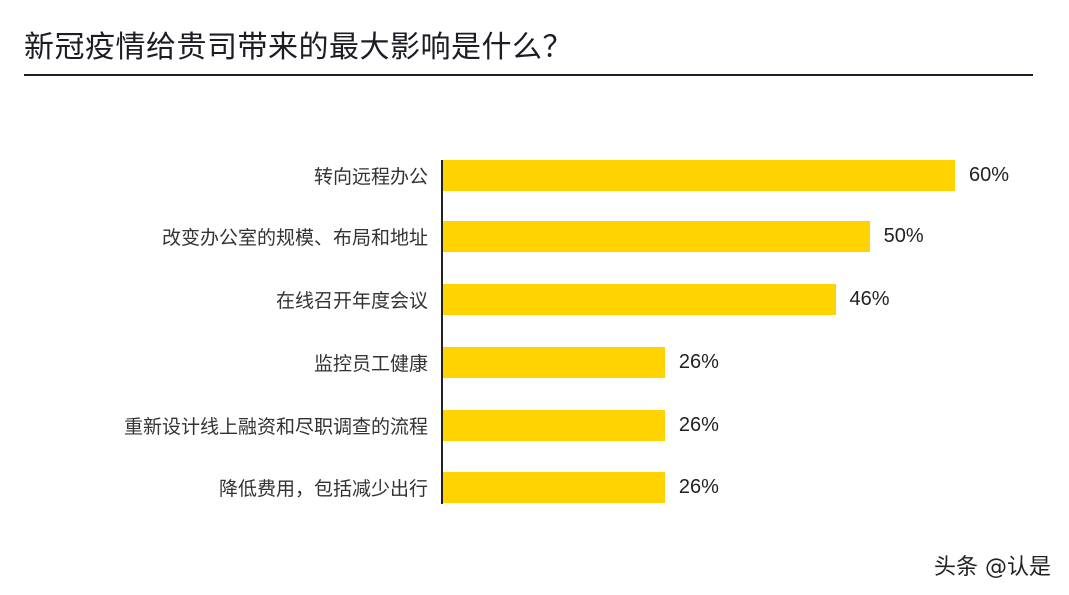 The width and height of the screenshot is (1069, 595). What do you see at coordinates (528, 75) in the screenshot?
I see `title-divider` at bounding box center [528, 75].